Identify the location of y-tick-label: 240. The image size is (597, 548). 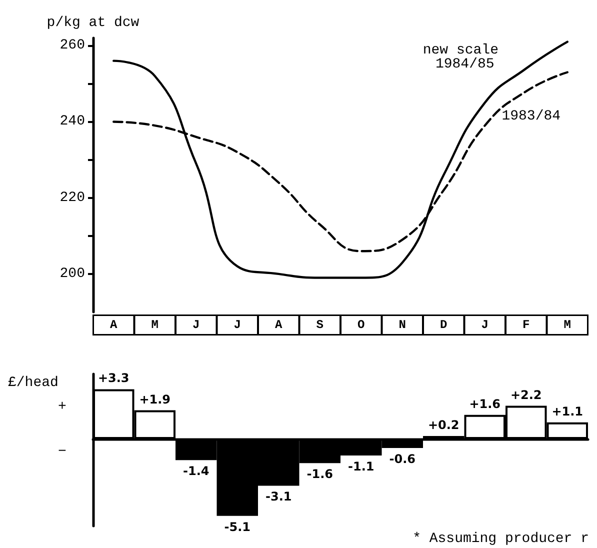
(72, 122).